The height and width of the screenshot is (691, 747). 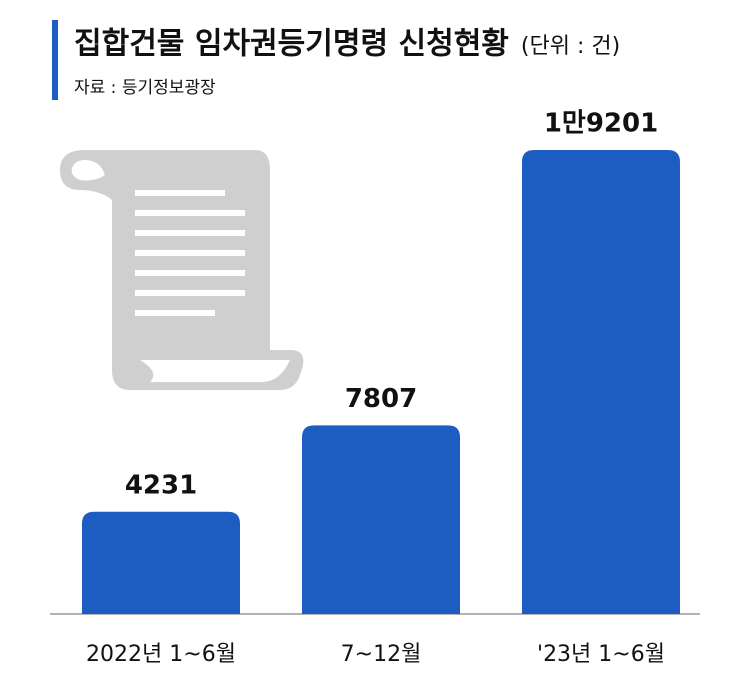 What do you see at coordinates (55, 60) in the screenshot?
I see `title-accent` at bounding box center [55, 60].